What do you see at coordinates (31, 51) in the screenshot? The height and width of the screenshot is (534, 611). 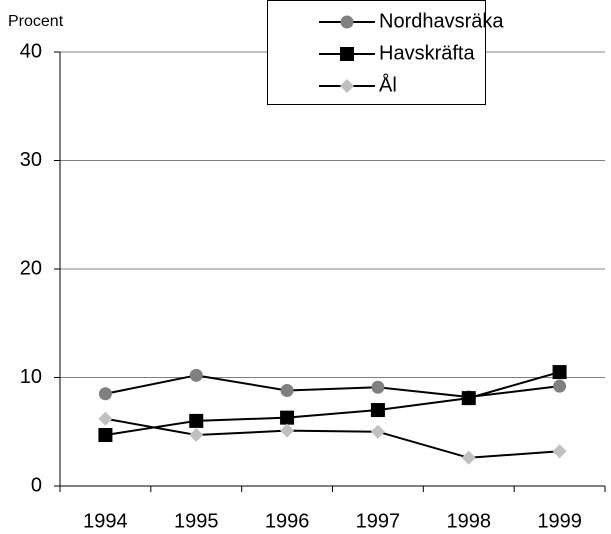 I see `y-tick-label: 40` at bounding box center [31, 51].